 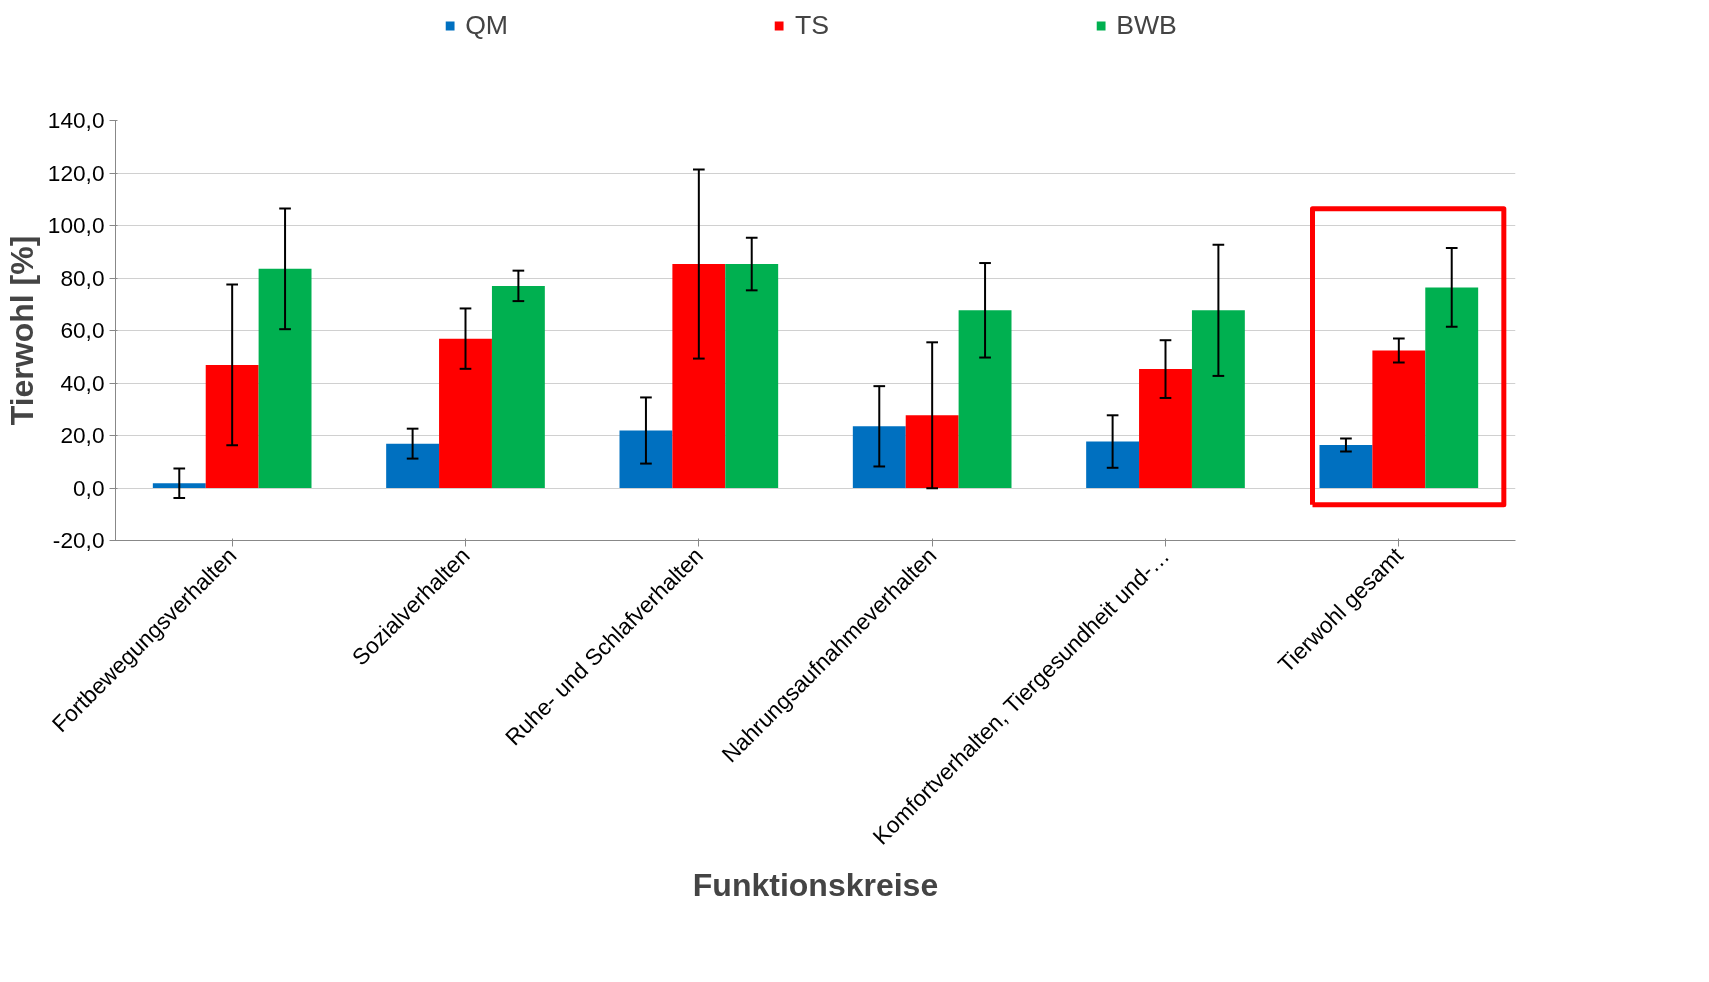 What do you see at coordinates (82, 435) in the screenshot?
I see `y-tick-label: 20,0` at bounding box center [82, 435].